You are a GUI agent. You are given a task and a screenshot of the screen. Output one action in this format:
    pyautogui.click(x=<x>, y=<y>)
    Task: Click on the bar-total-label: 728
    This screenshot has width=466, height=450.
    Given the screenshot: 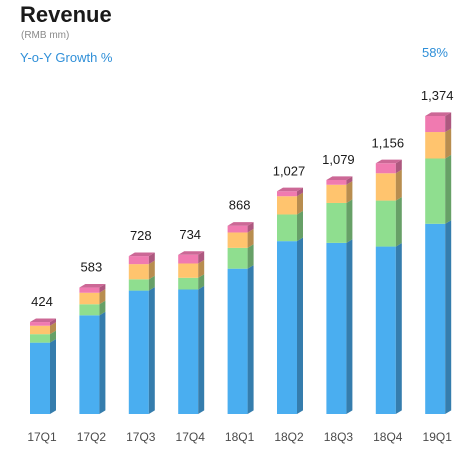 What is the action you would take?
    pyautogui.click(x=141, y=235)
    